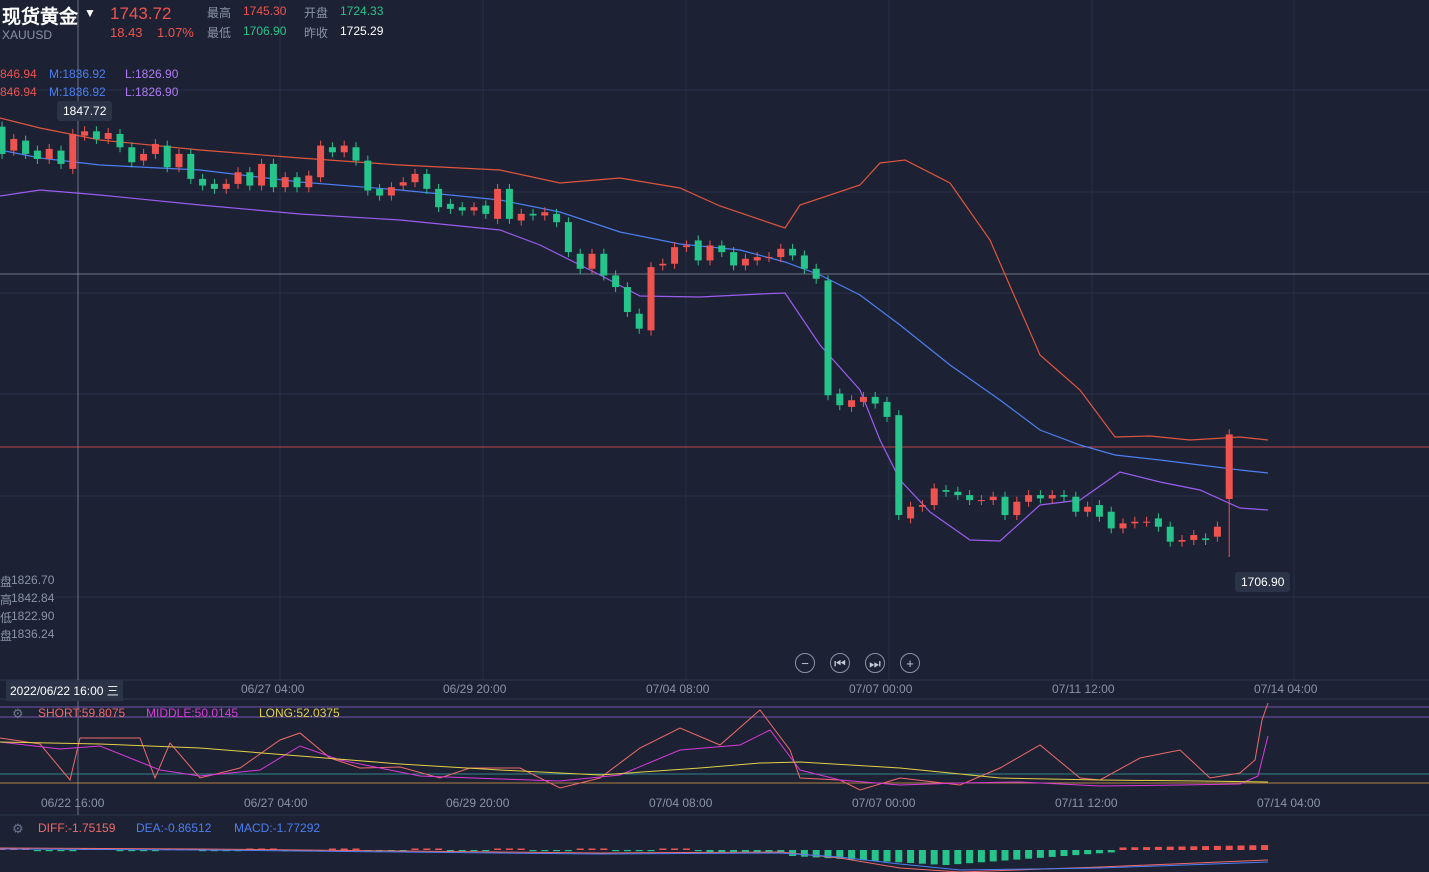 Image resolution: width=1429 pixels, height=872 pixels. What do you see at coordinates (910, 663) in the screenshot?
I see `zoom-in-button: +` at bounding box center [910, 663].